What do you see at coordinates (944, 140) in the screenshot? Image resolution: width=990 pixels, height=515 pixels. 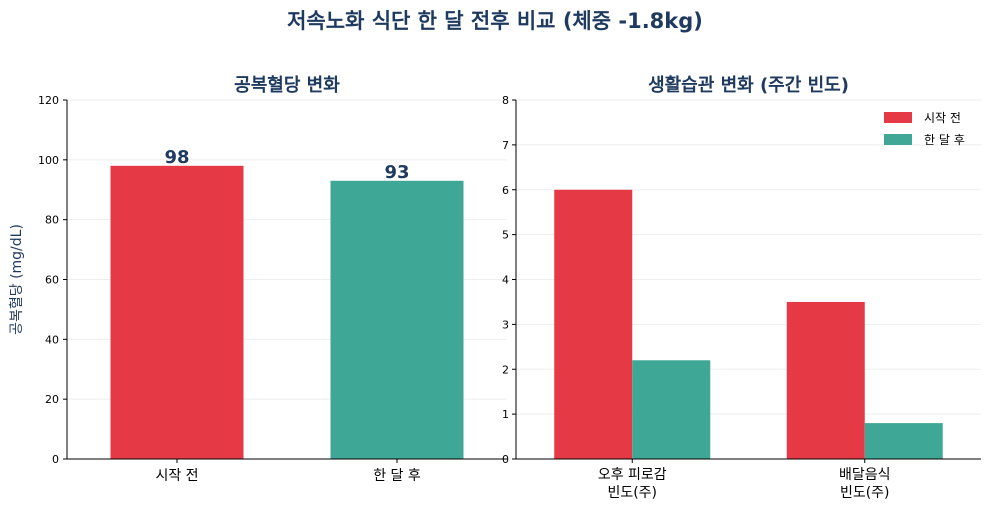 I see `legend-label: 한 달 후` at bounding box center [944, 140].